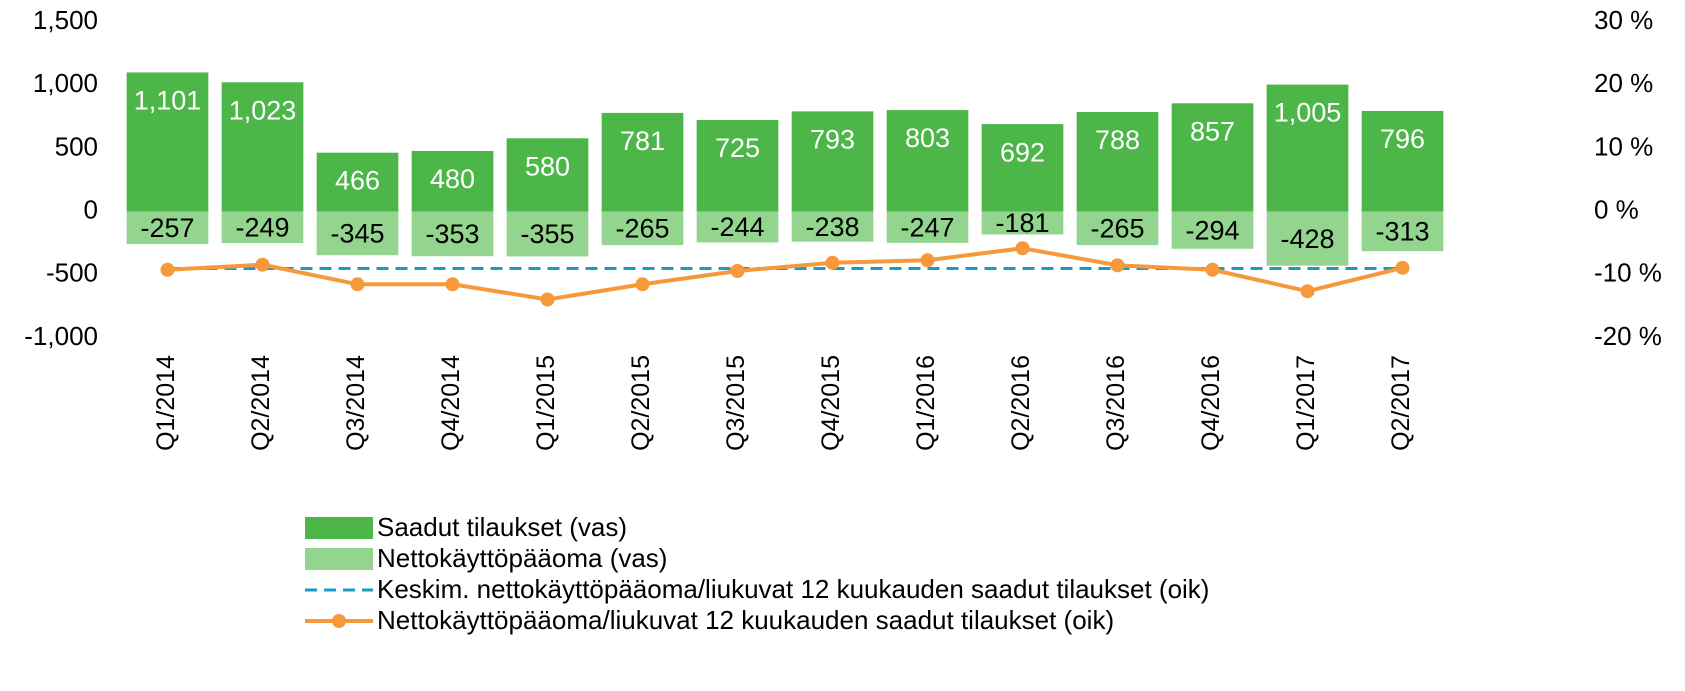  Describe the element at coordinates (1117, 140) in the screenshot. I see `data-label: 788` at that location.